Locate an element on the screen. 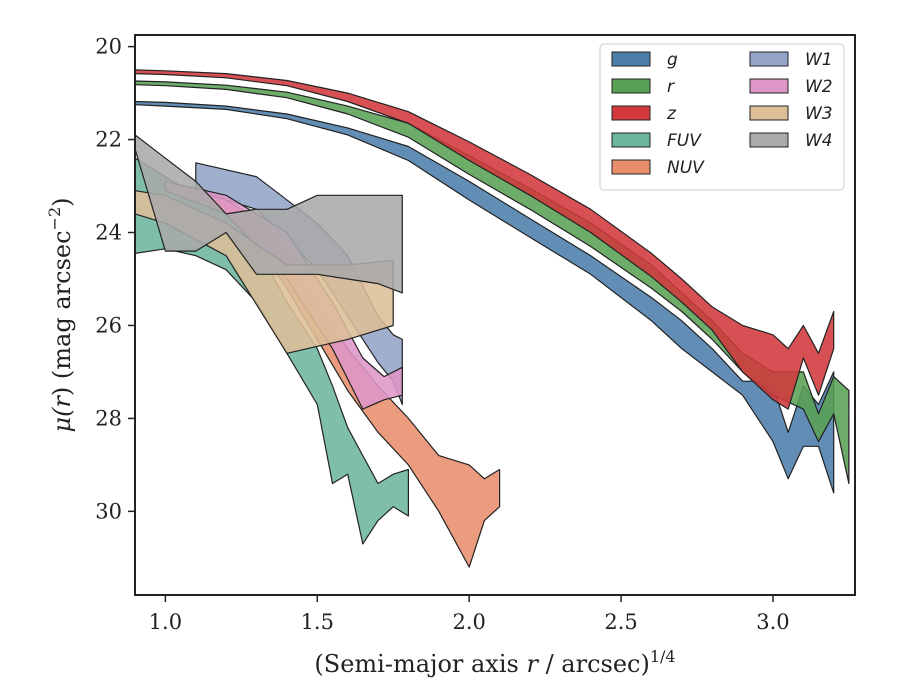 Image resolution: width=900 pixels, height=700 pixels. x-tick-label: 2.5 is located at coordinates (620, 622).